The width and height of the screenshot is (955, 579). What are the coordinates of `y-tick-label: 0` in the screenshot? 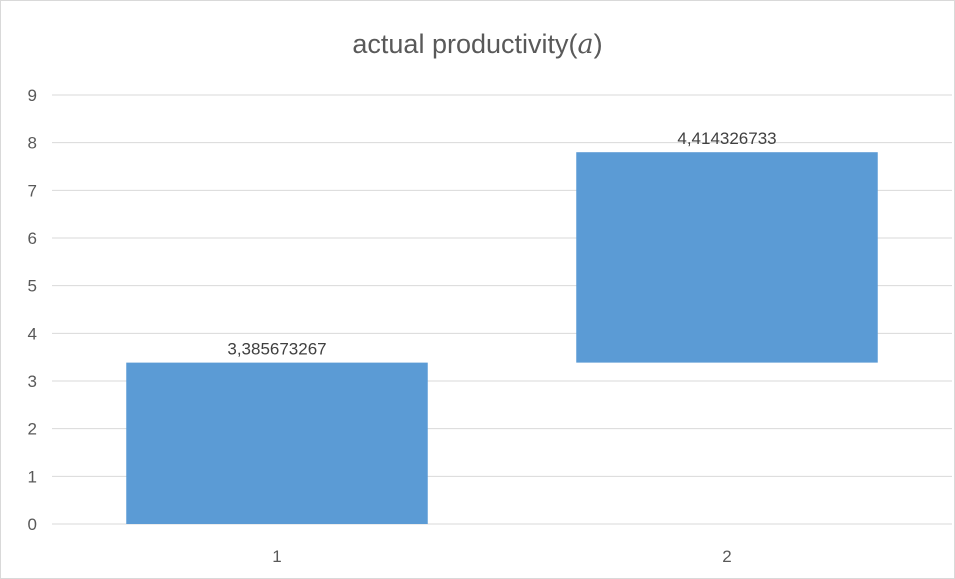 It's located at (32, 524).